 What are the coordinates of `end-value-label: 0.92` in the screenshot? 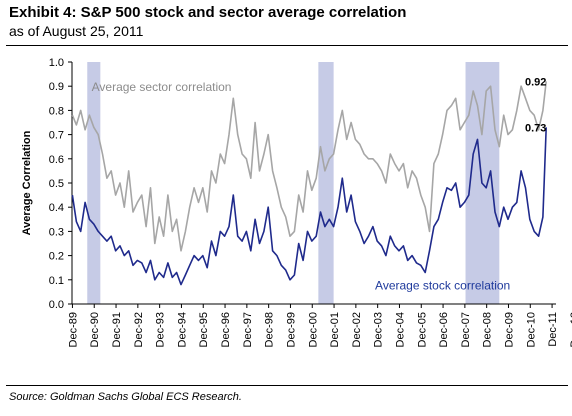 It's located at (535, 82).